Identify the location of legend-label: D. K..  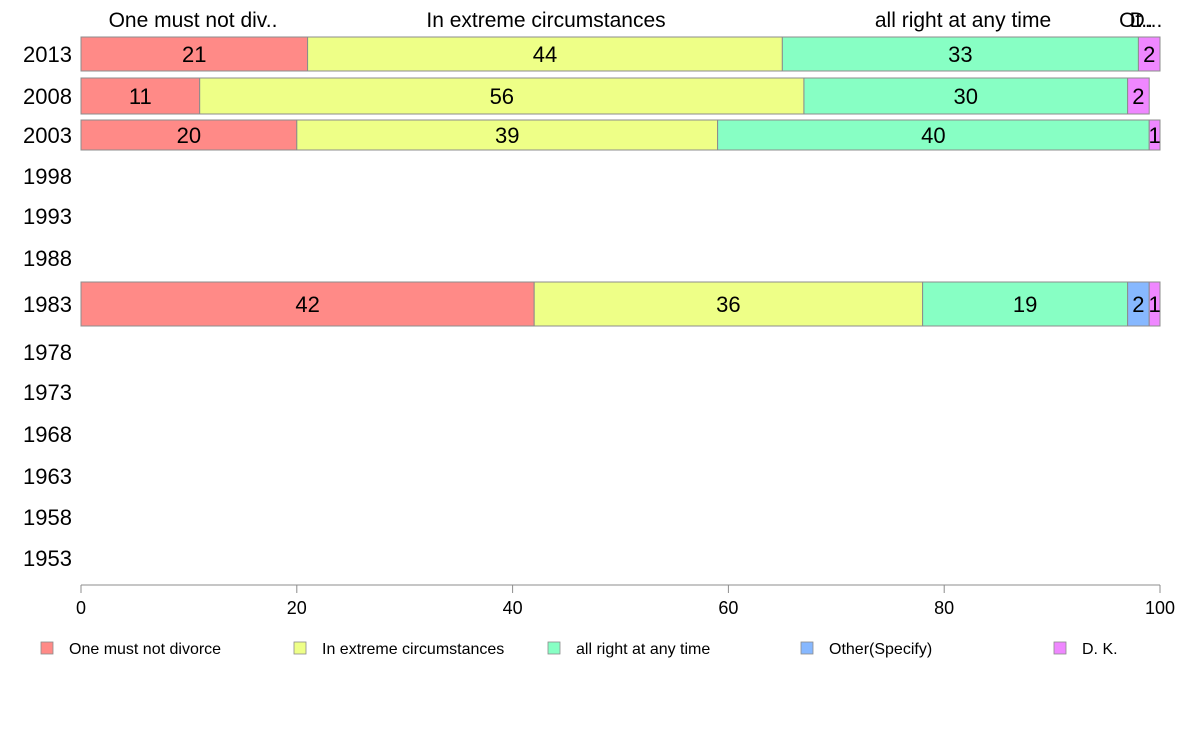
(1100, 649).